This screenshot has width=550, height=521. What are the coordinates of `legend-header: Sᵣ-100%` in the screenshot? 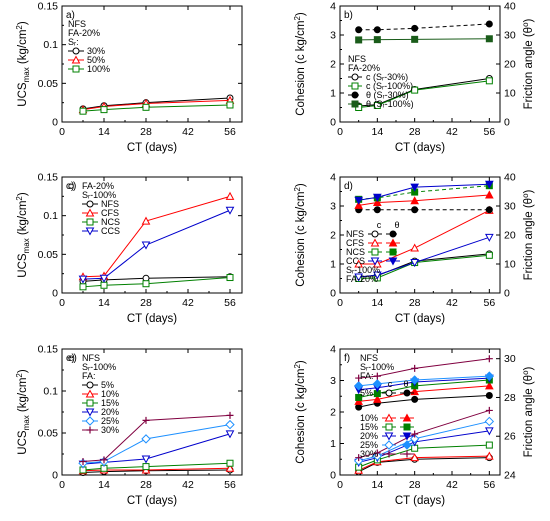 It's located at (99, 195).